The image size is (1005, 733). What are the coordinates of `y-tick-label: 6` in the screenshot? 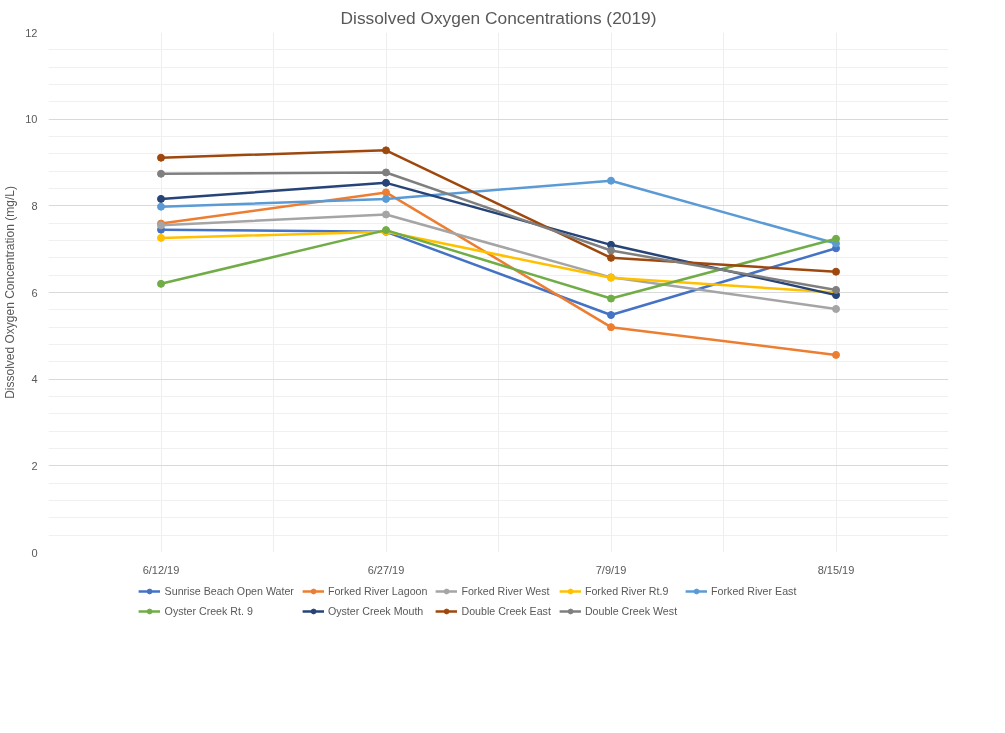 It's located at (34, 292).